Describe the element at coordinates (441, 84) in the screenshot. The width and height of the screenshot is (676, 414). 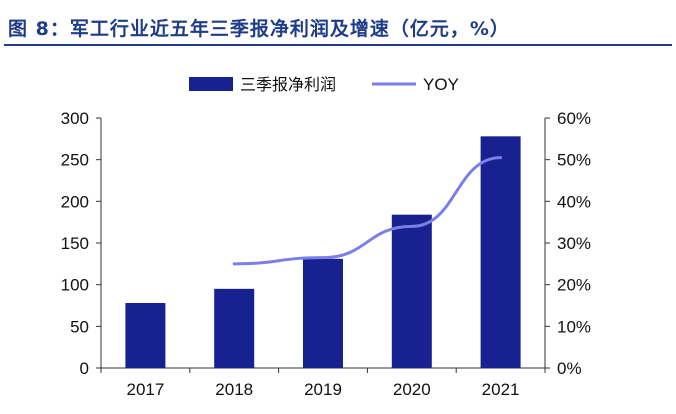
I see `legend-line-label: YOY` at that location.